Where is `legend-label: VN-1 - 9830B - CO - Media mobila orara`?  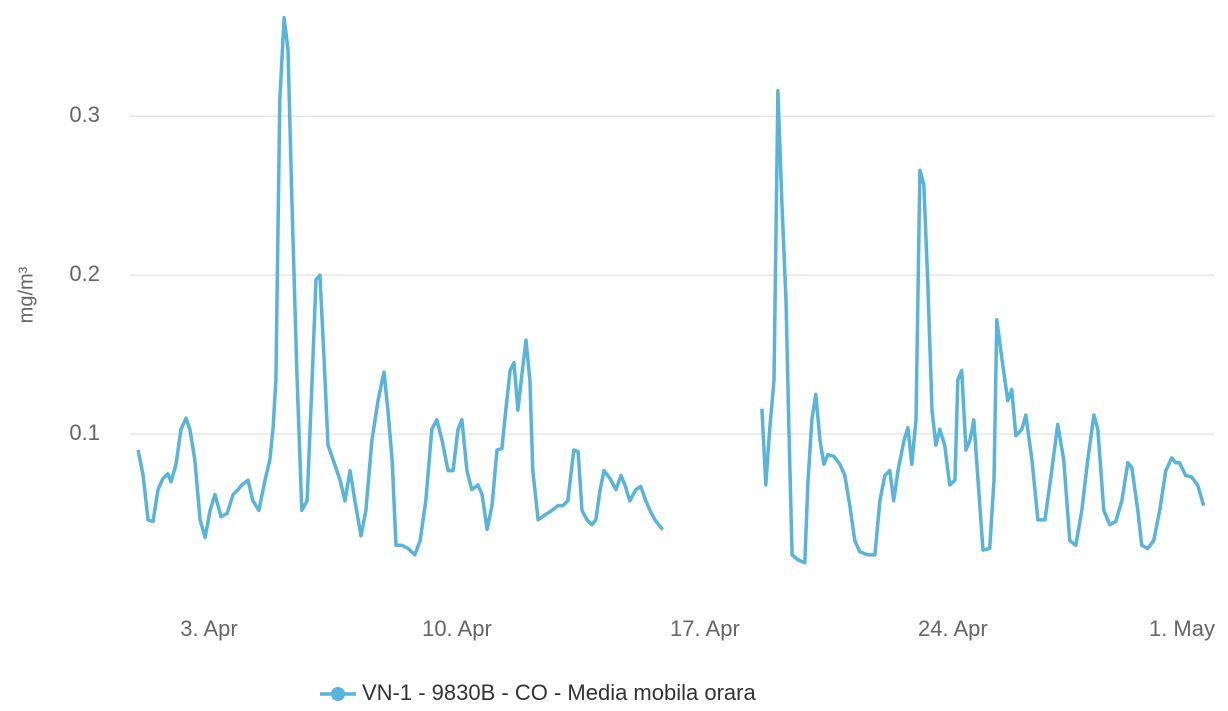 legend-label: VN-1 - 9830B - CO - Media mobila orara is located at coordinates (559, 692).